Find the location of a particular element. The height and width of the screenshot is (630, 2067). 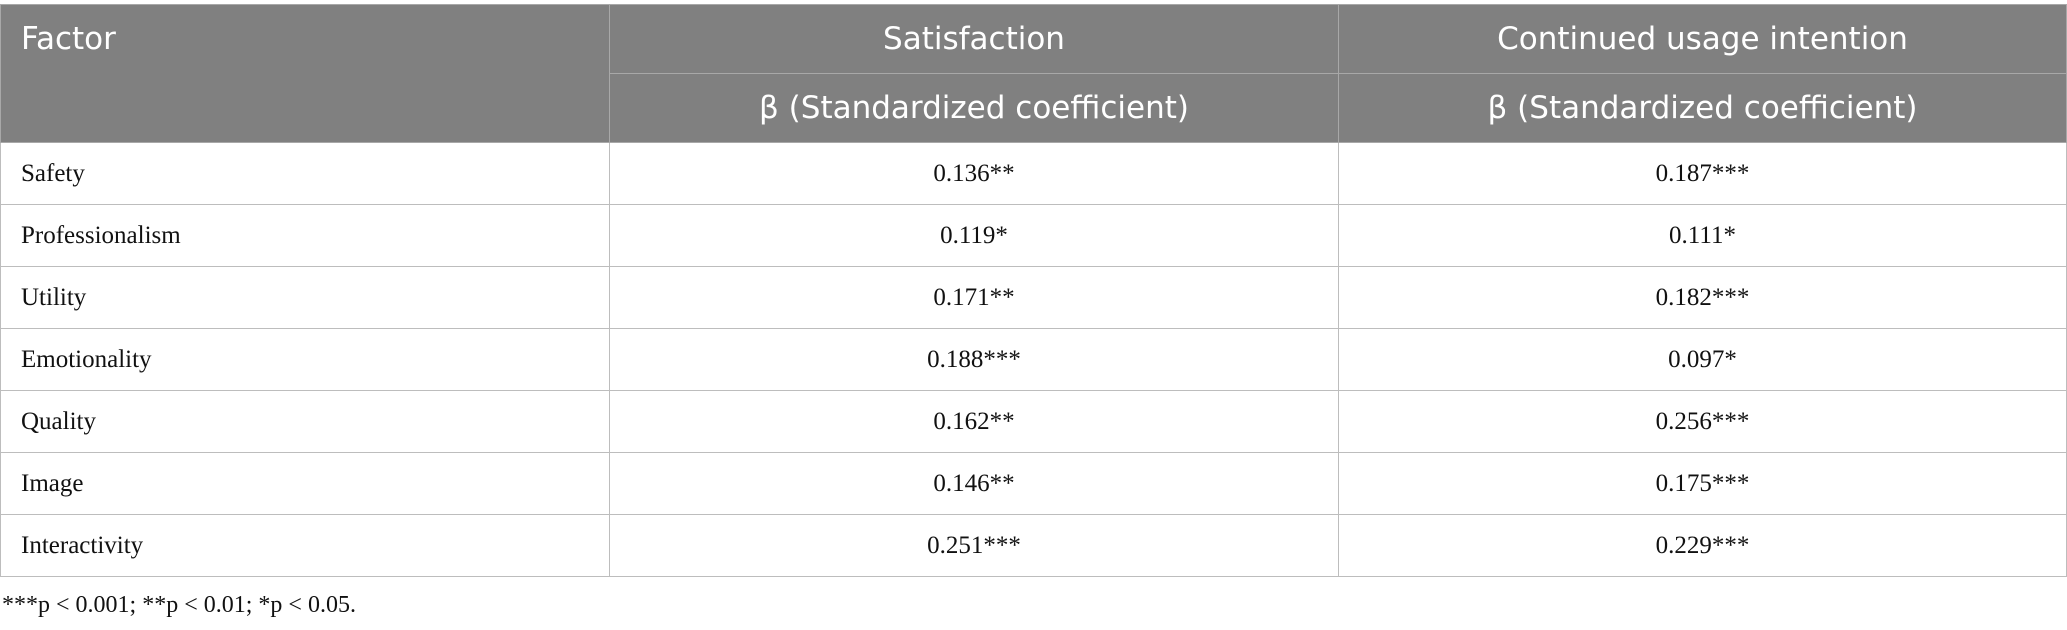

value-cell: 0.162** is located at coordinates (974, 421).